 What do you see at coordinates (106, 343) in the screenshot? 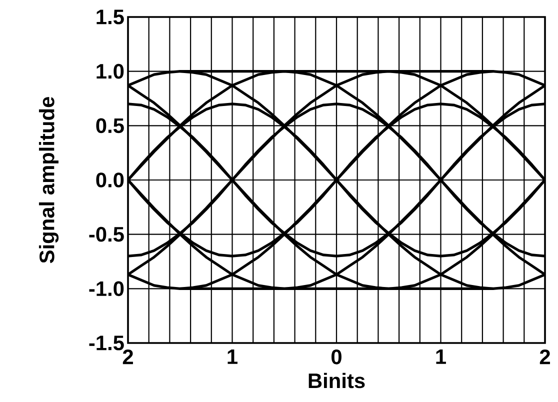
I see `y-tick-label: -1.5` at bounding box center [106, 343].